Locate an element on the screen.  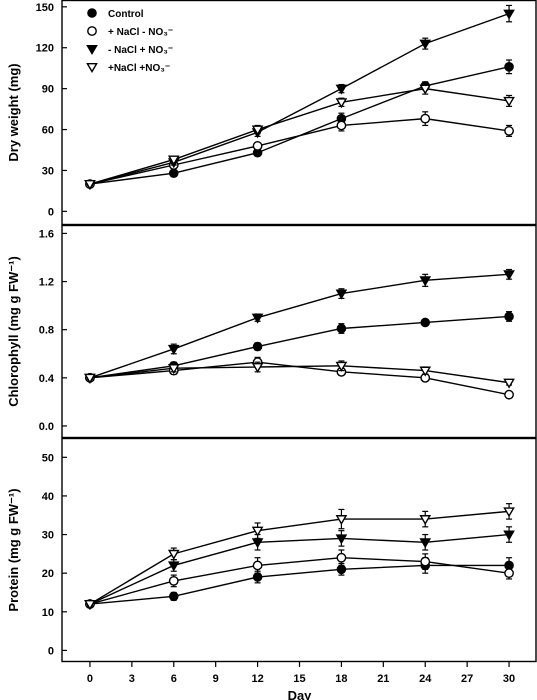
x-tick-label: 21 is located at coordinates (383, 679).